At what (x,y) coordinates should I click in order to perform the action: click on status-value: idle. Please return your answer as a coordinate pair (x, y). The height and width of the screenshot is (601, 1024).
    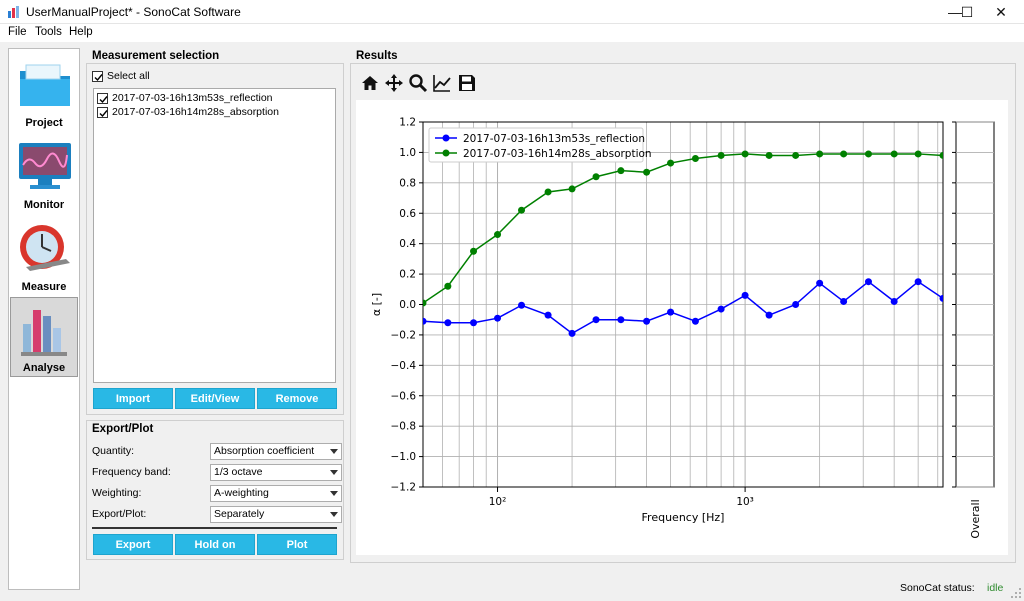
    Looking at the image, I should click on (995, 588).